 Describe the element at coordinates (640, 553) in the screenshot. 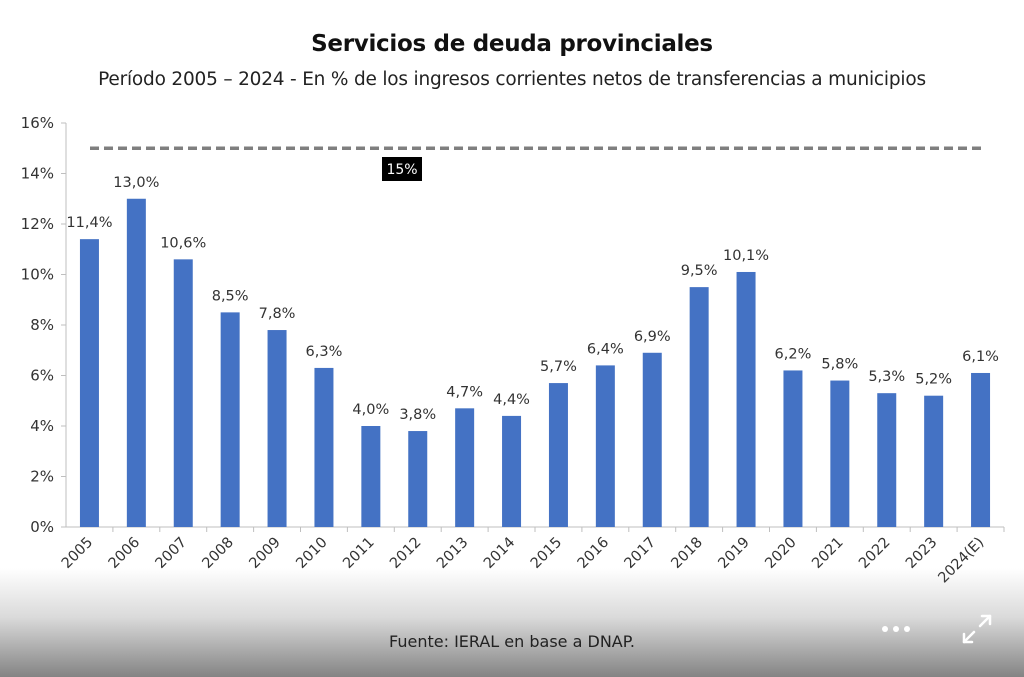

I see `x-tick-label: 2017` at that location.